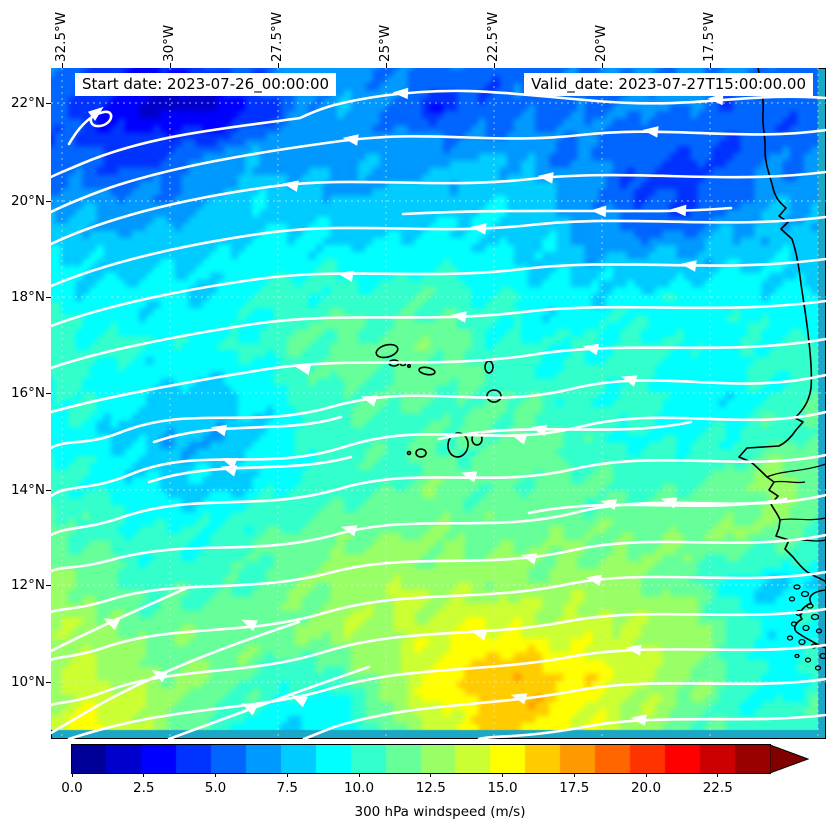  Describe the element at coordinates (717, 788) in the screenshot. I see `colorbar-tick-label: 22.5` at that location.